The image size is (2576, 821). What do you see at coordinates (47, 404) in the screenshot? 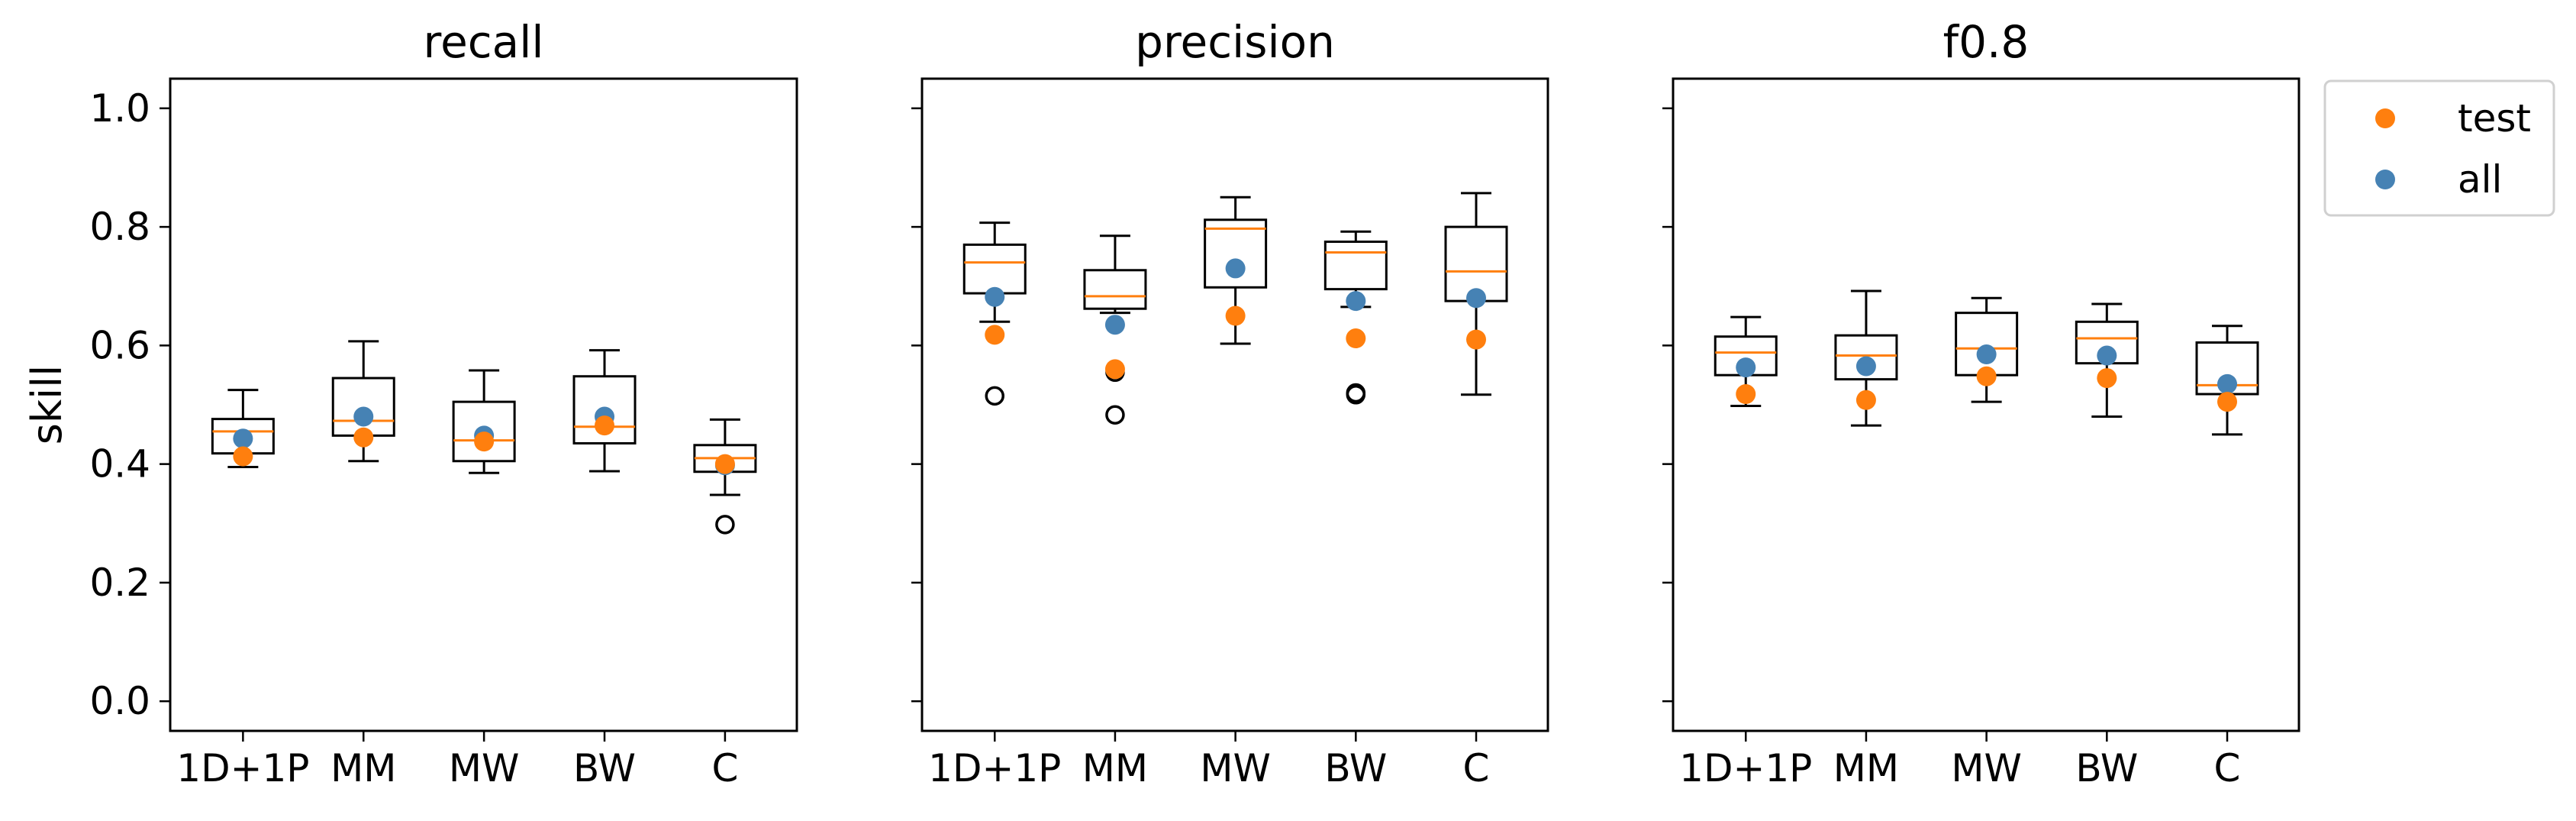
I see `y-axis-label: skill` at bounding box center [47, 404].